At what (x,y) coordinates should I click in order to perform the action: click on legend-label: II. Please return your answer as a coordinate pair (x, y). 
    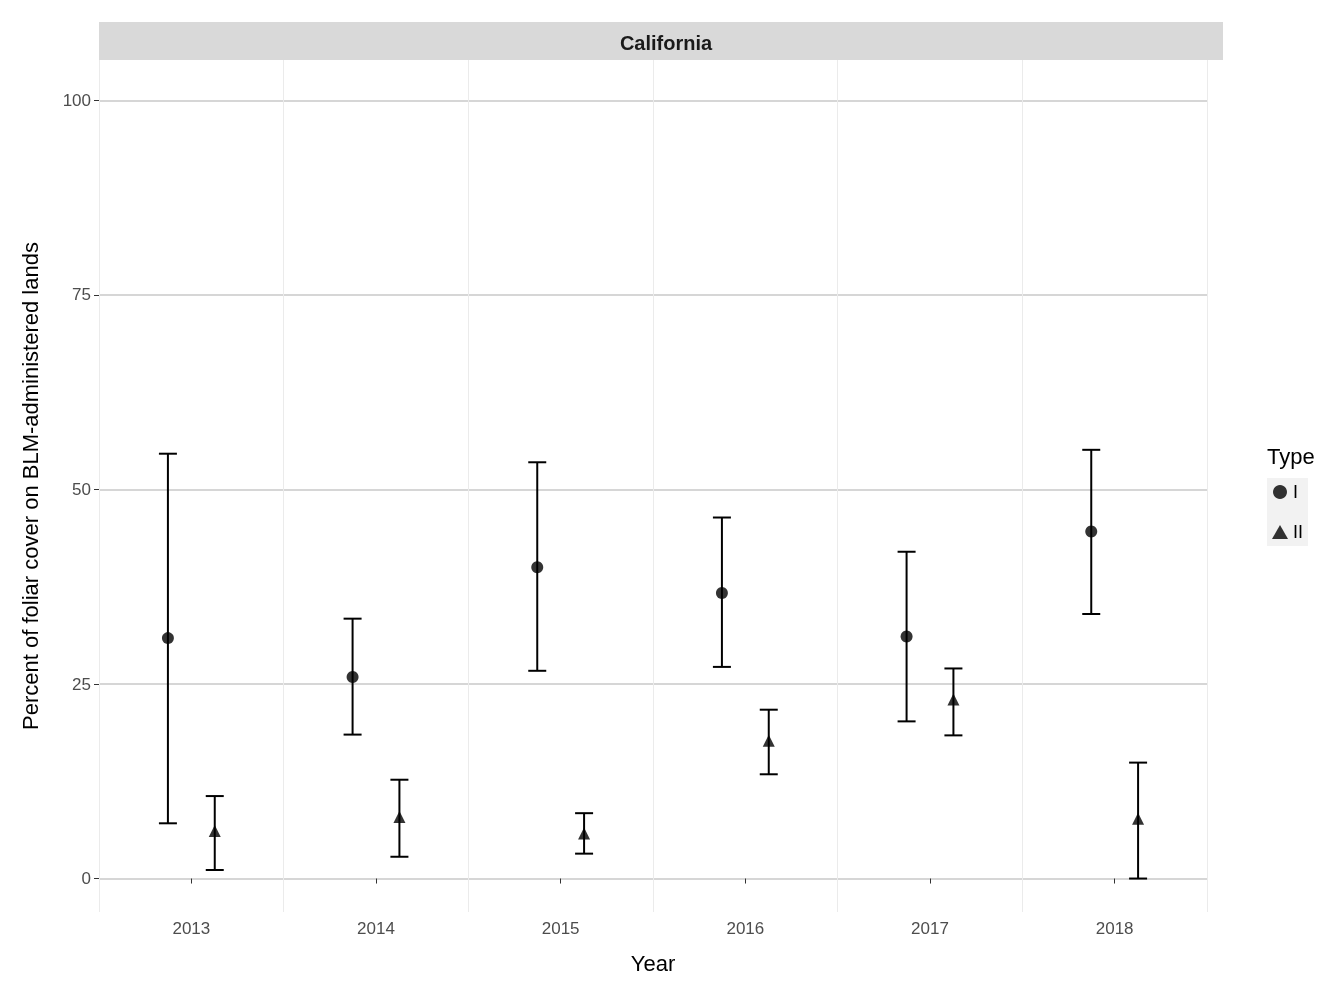
    Looking at the image, I should click on (1298, 532).